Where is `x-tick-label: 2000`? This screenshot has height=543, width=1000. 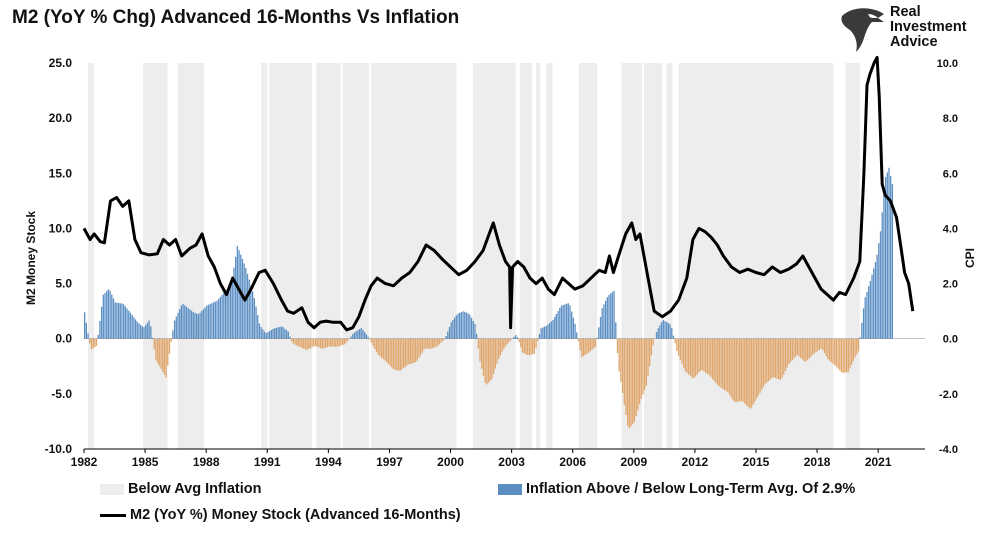 x-tick-label: 2000 is located at coordinates (450, 462).